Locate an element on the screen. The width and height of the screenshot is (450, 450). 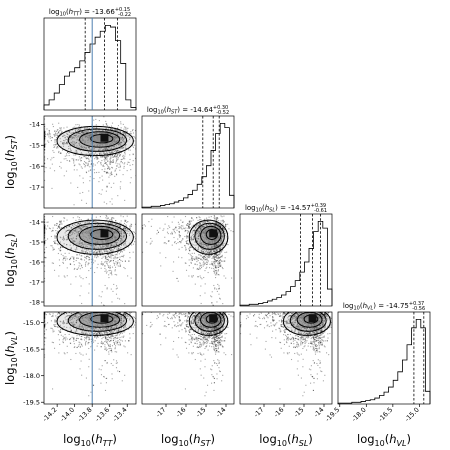
hist-frame-SL is located at coordinates (286, 260).